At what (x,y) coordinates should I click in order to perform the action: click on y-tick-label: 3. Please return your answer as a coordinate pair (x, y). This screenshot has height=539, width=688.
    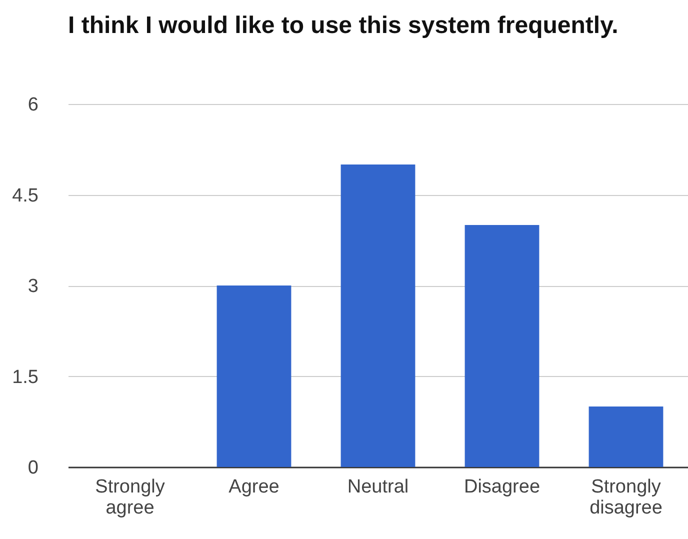
    Looking at the image, I should click on (33, 286).